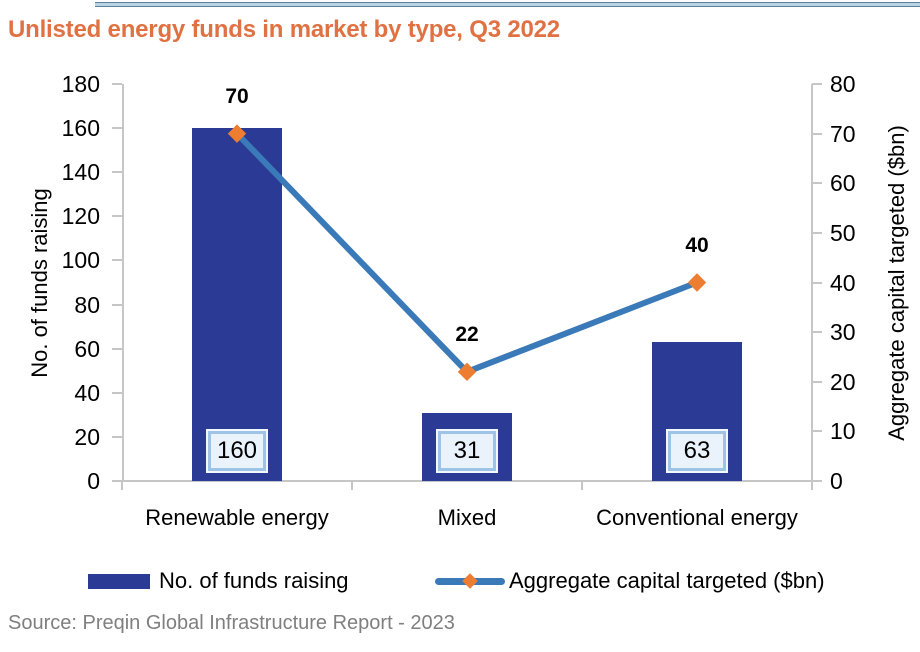 The image size is (920, 652). What do you see at coordinates (237, 96) in the screenshot?
I see `line-point-label: 70` at bounding box center [237, 96].